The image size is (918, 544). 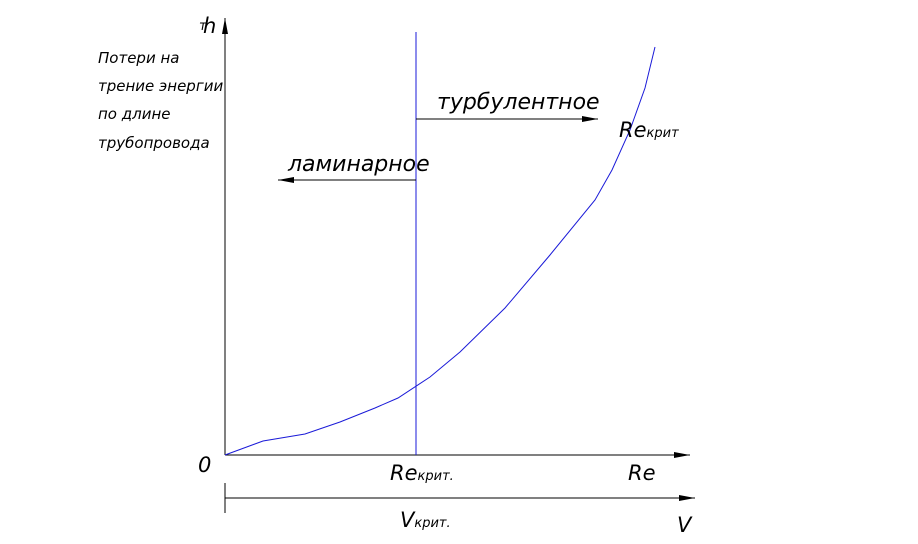 I want to click on curve-critical-label: Reкрит, so click(x=649, y=130).